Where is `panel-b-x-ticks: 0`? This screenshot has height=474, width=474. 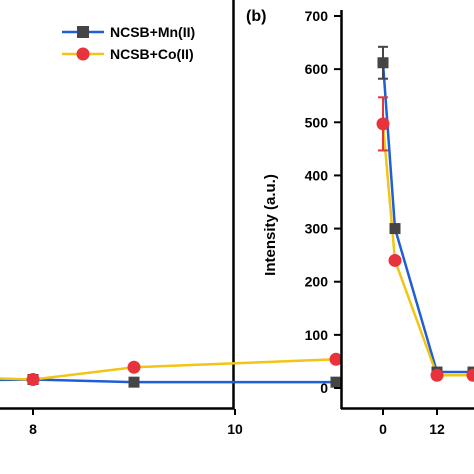 panel-b-x-ticks: 0 is located at coordinates (383, 423).